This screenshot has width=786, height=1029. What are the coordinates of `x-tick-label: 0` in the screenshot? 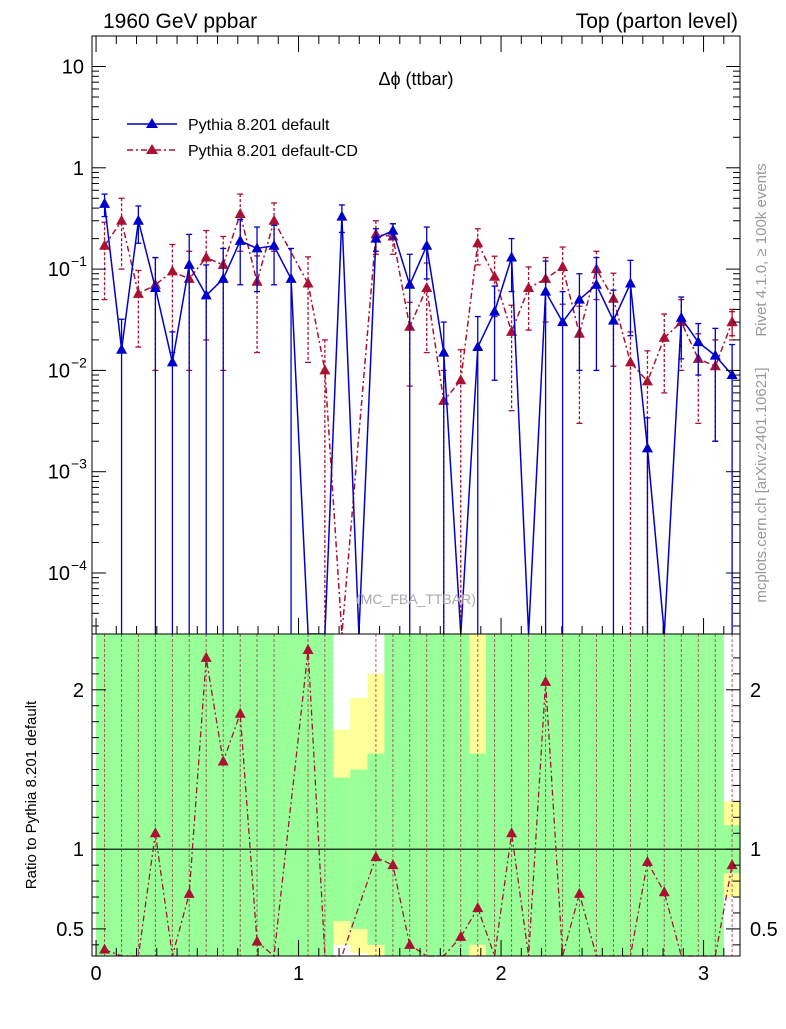 It's located at (95, 974).